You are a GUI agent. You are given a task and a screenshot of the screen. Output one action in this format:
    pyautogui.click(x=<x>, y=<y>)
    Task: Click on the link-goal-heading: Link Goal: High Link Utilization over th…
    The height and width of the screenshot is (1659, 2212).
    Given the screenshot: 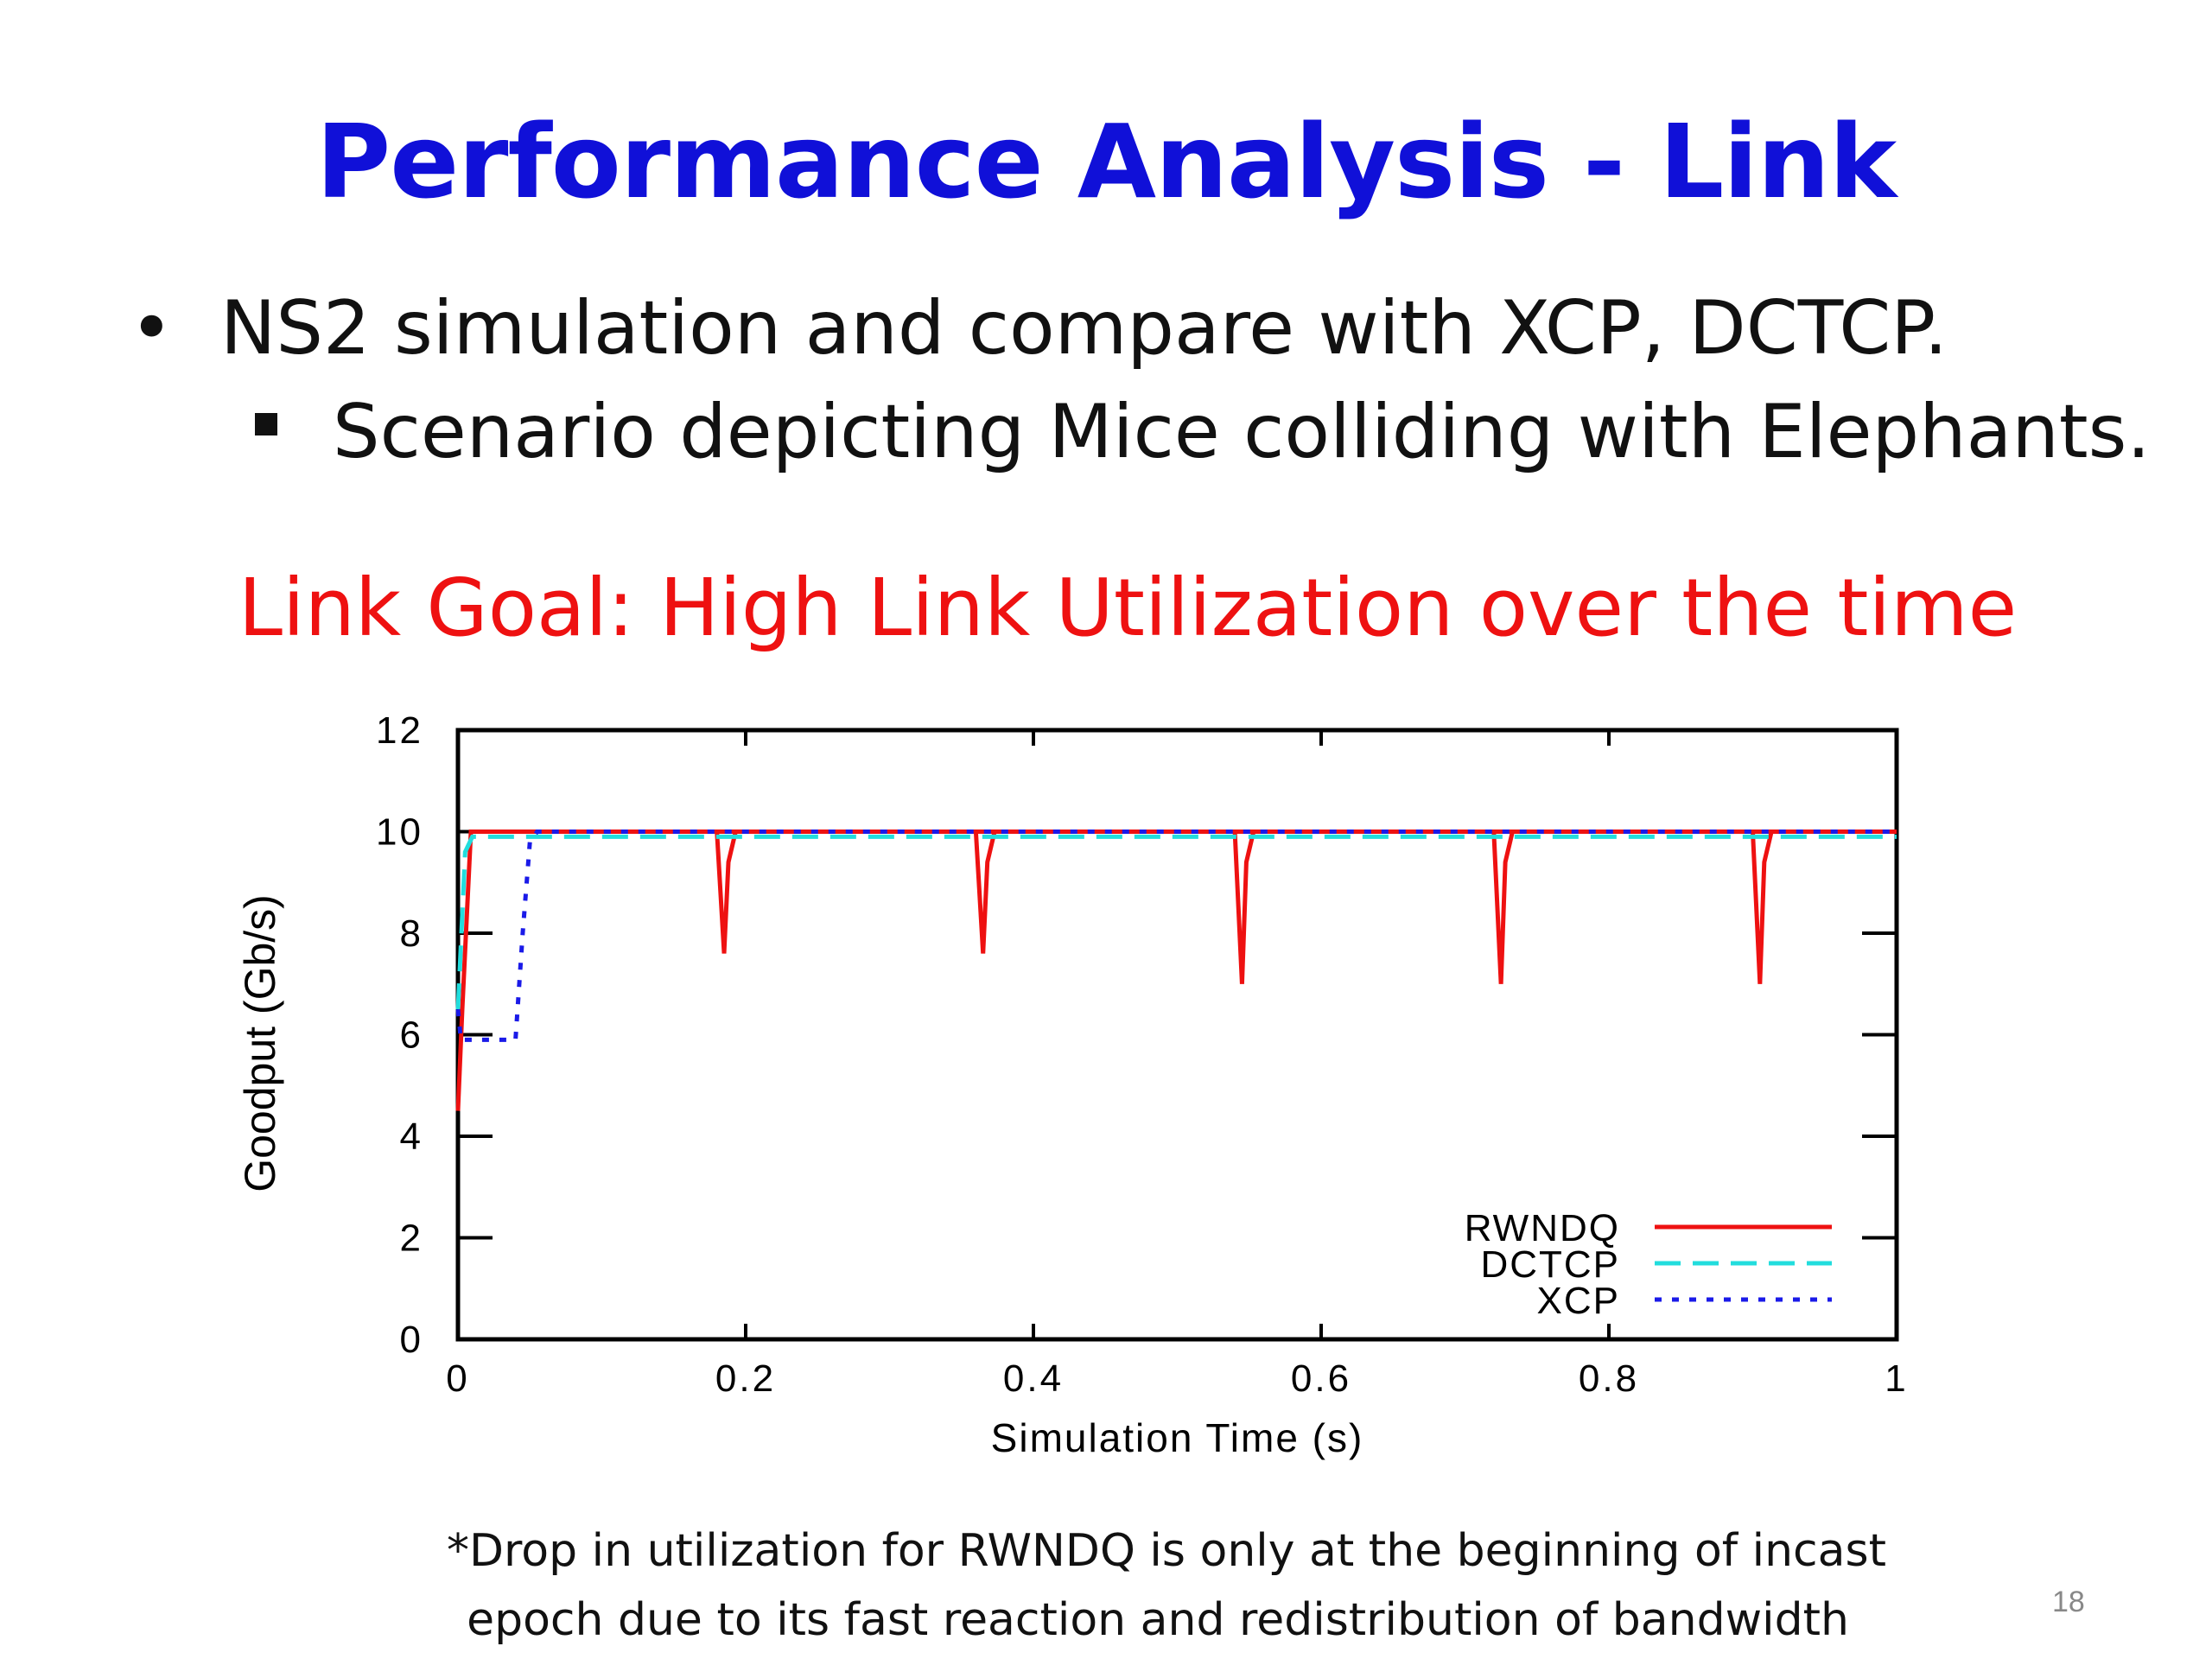 What is the action you would take?
    pyautogui.click(x=1128, y=608)
    